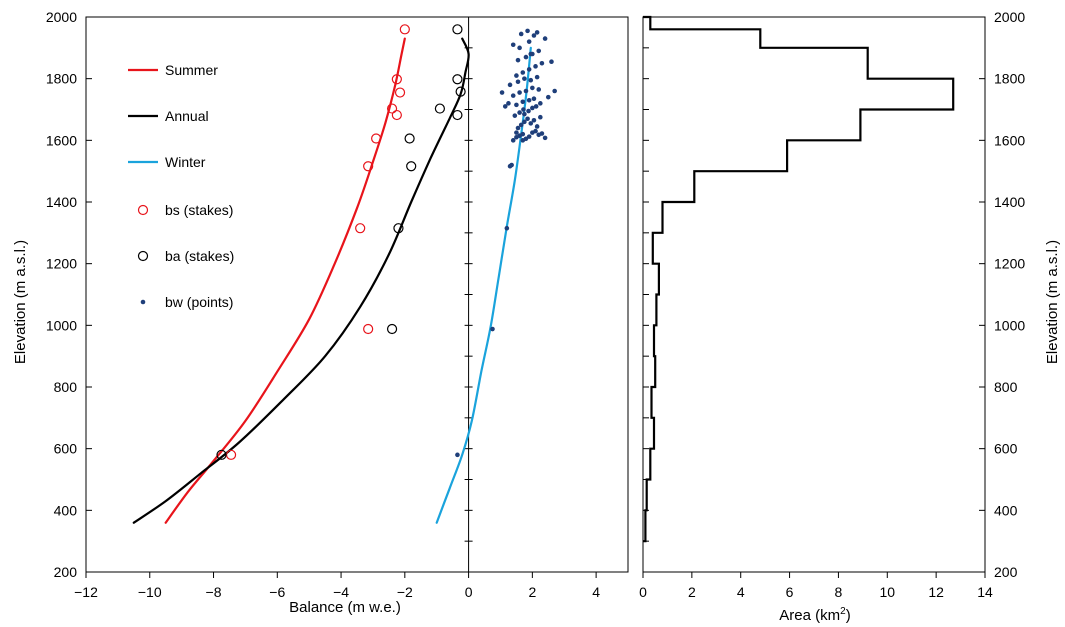 The image size is (1065, 627). I want to click on left-y-tick-label: 1600, so click(61, 140).